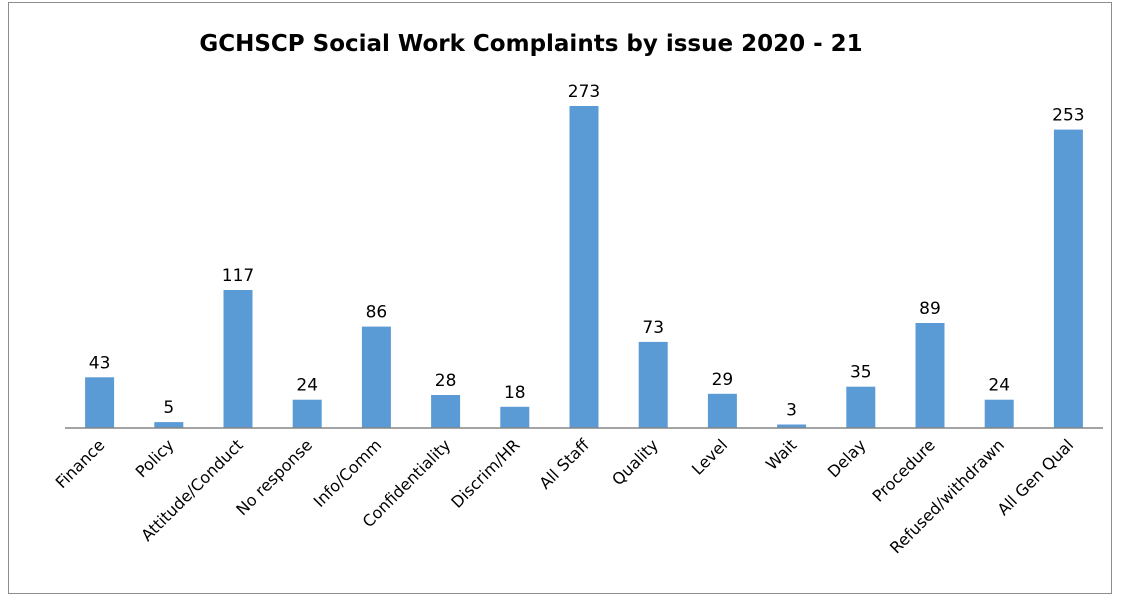  Describe the element at coordinates (947, 496) in the screenshot. I see `x-tick-label-13: Refused/withdrawn` at that location.